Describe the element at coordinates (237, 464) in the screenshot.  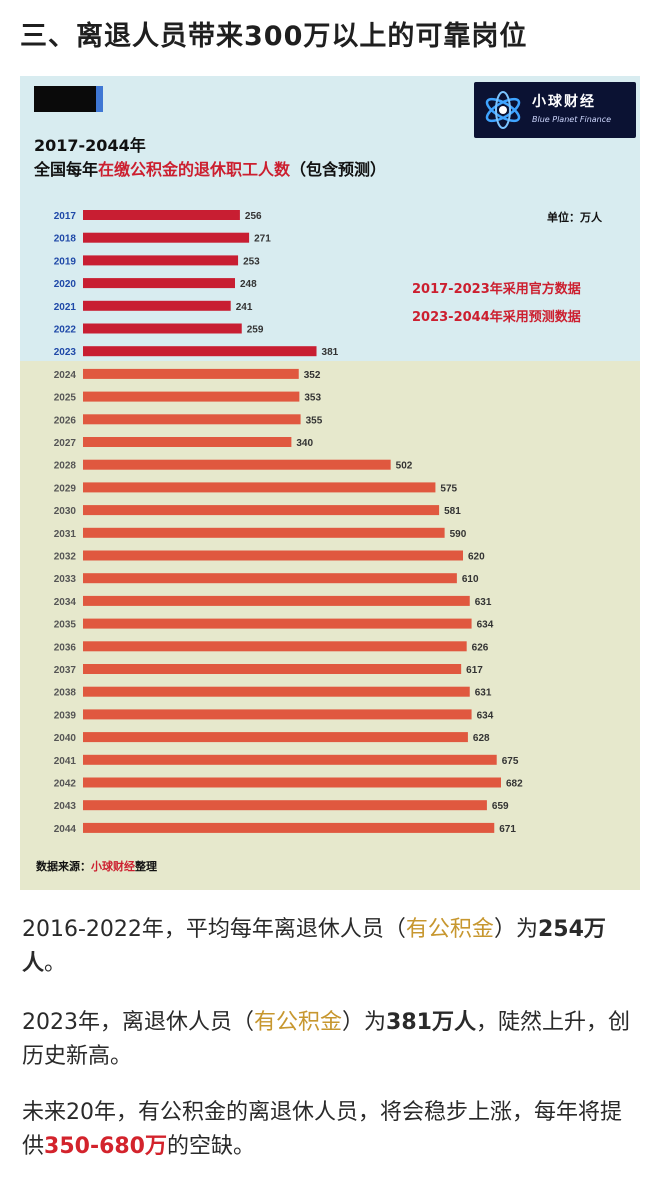
I see `bar-2028` at that location.